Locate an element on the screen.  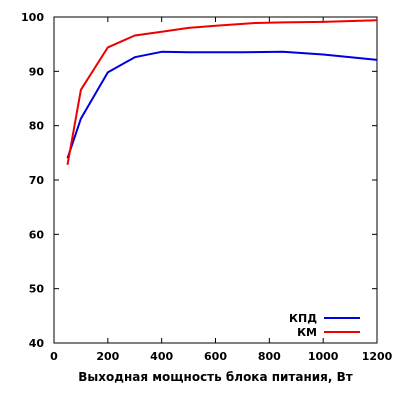
x-tick-label: 1000 is located at coordinates (323, 356).